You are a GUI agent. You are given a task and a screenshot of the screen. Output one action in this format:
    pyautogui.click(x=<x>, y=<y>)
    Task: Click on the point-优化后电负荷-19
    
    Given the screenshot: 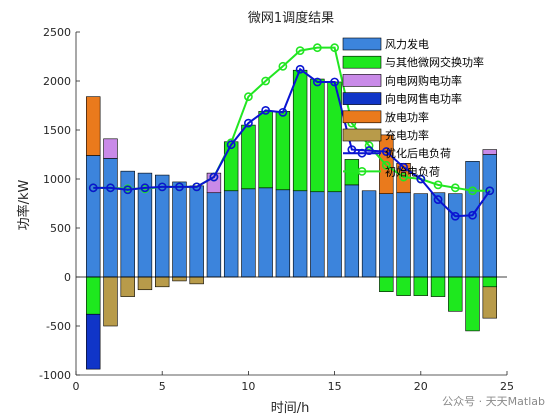 What is the action you would take?
    pyautogui.click(x=403, y=167)
    